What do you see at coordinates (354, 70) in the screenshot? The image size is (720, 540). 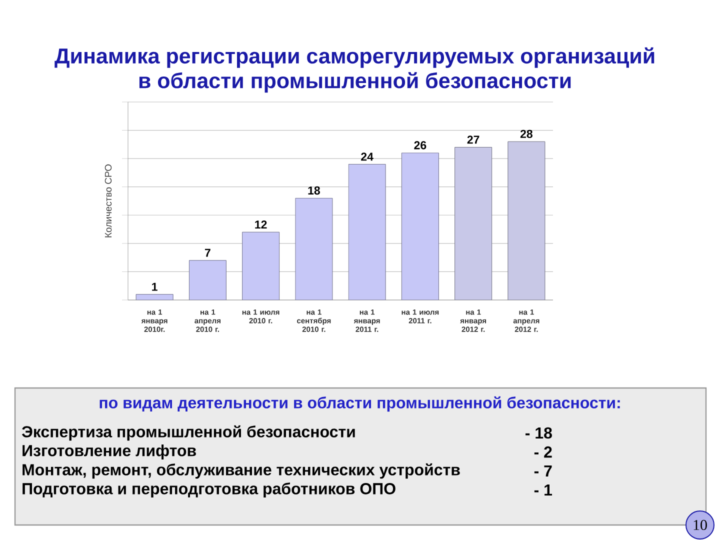 I see `chart-title: Динамика регистрации саморегулируемых организаций в области промышленной безопасности` at bounding box center [354, 70].